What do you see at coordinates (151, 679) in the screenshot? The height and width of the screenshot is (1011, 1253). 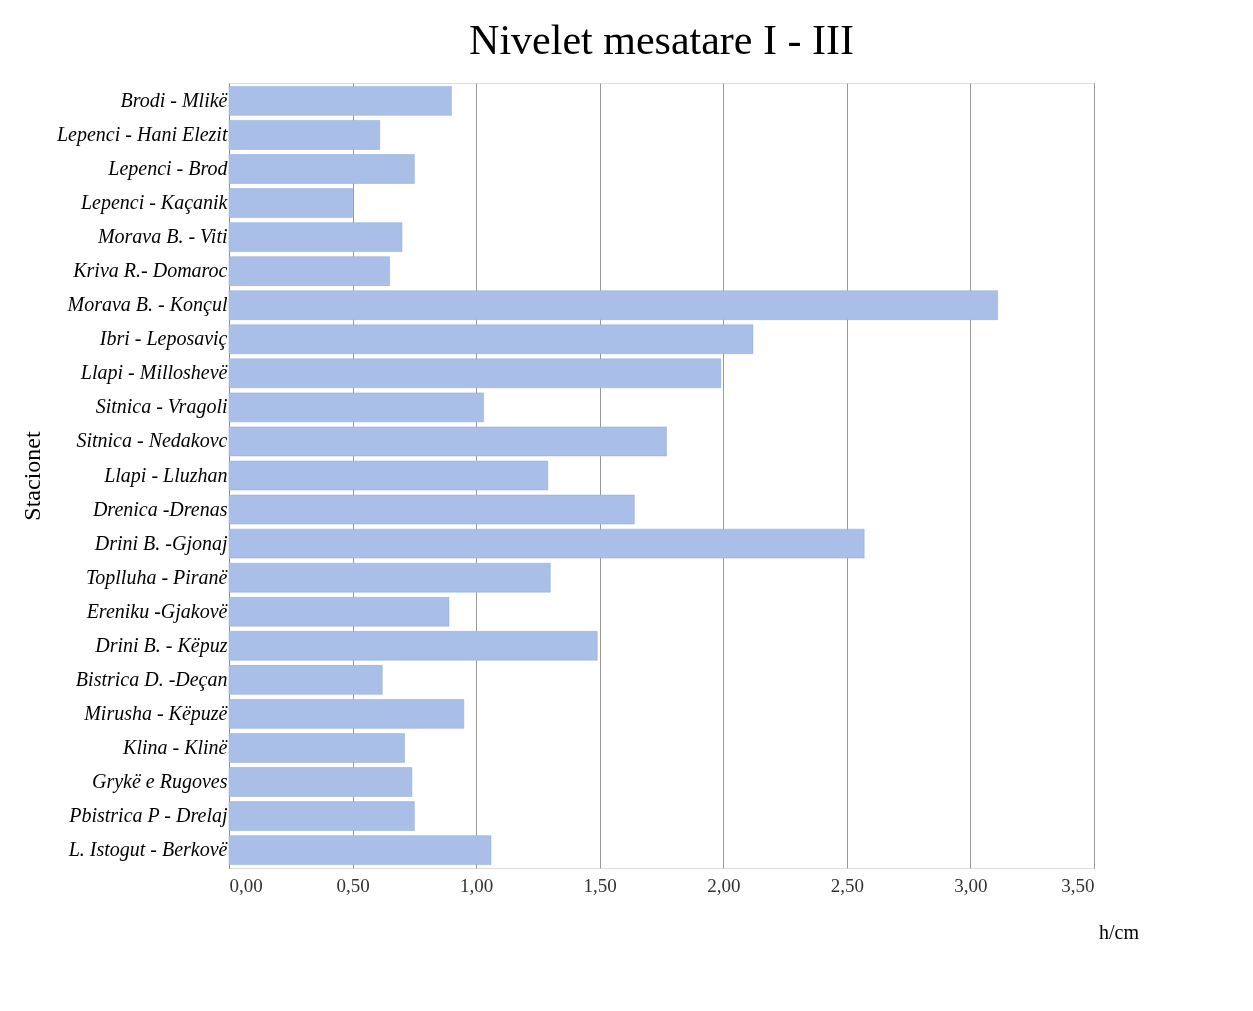 I see `y-tick-label: Bistrica D. -Deçan` at bounding box center [151, 679].